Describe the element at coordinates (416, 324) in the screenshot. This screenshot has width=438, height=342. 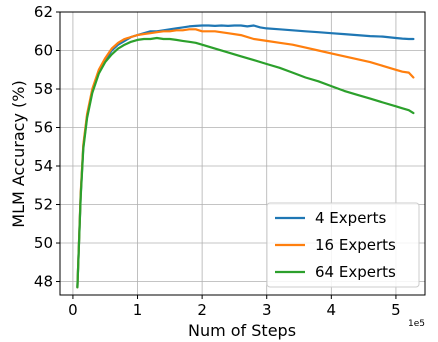
I see `x-offset-label: 1e5` at that location.